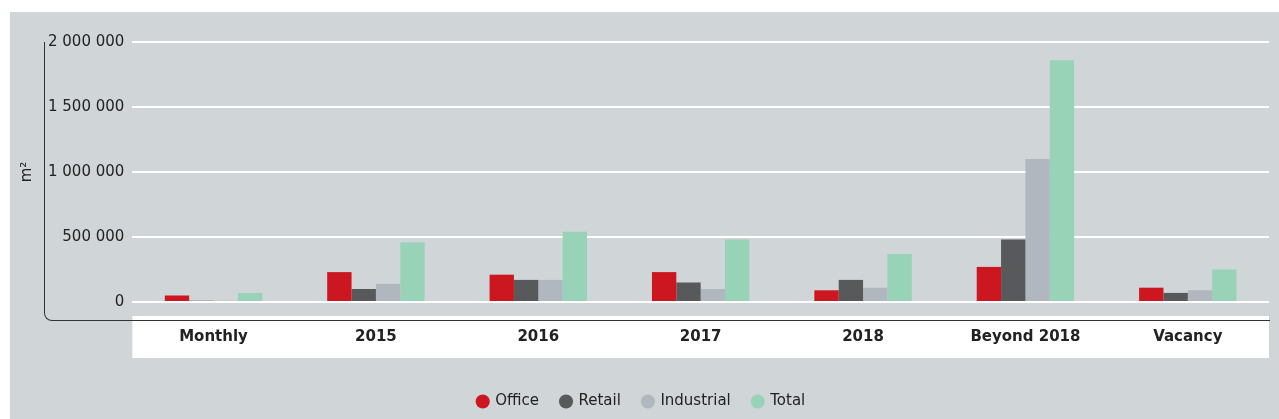  What do you see at coordinates (787, 400) in the screenshot?
I see `legend-label: Total` at bounding box center [787, 400].